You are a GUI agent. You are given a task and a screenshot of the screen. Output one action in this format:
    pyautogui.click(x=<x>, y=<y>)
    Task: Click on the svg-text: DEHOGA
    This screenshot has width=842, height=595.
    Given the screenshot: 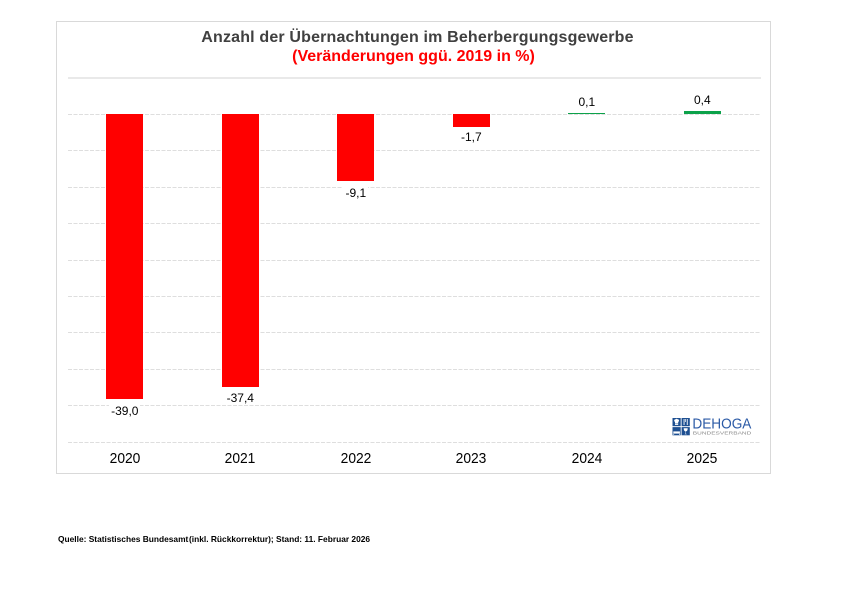 What is the action you would take?
    pyautogui.click(x=722, y=425)
    